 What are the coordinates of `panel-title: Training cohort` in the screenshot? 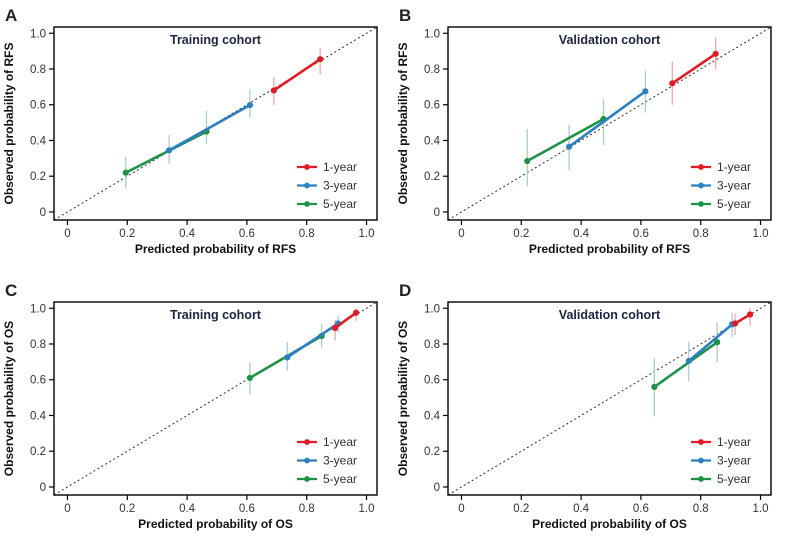 It's located at (216, 315).